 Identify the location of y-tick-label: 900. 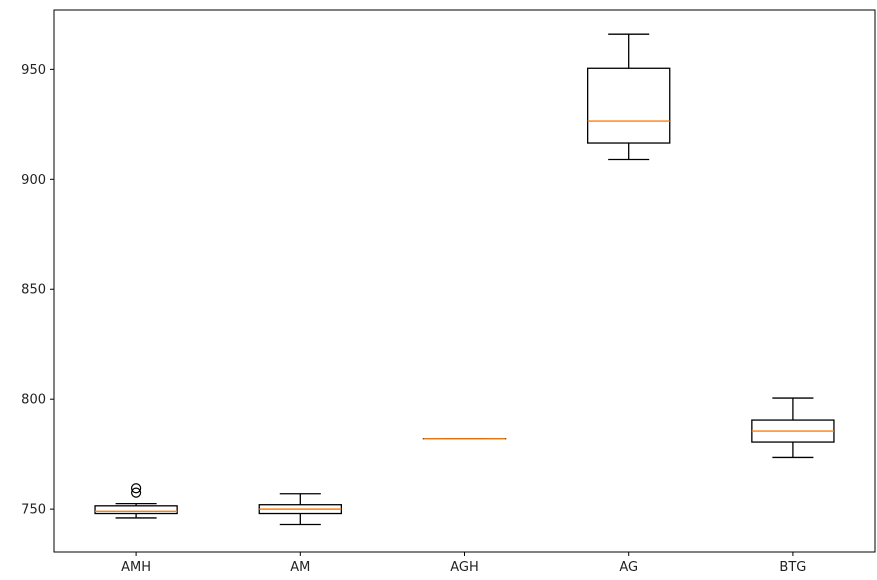
(33, 180).